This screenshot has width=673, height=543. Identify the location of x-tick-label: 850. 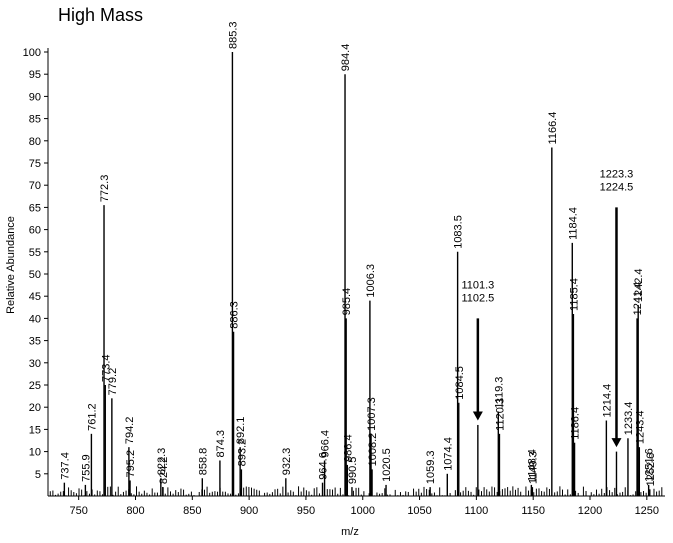
(192, 511).